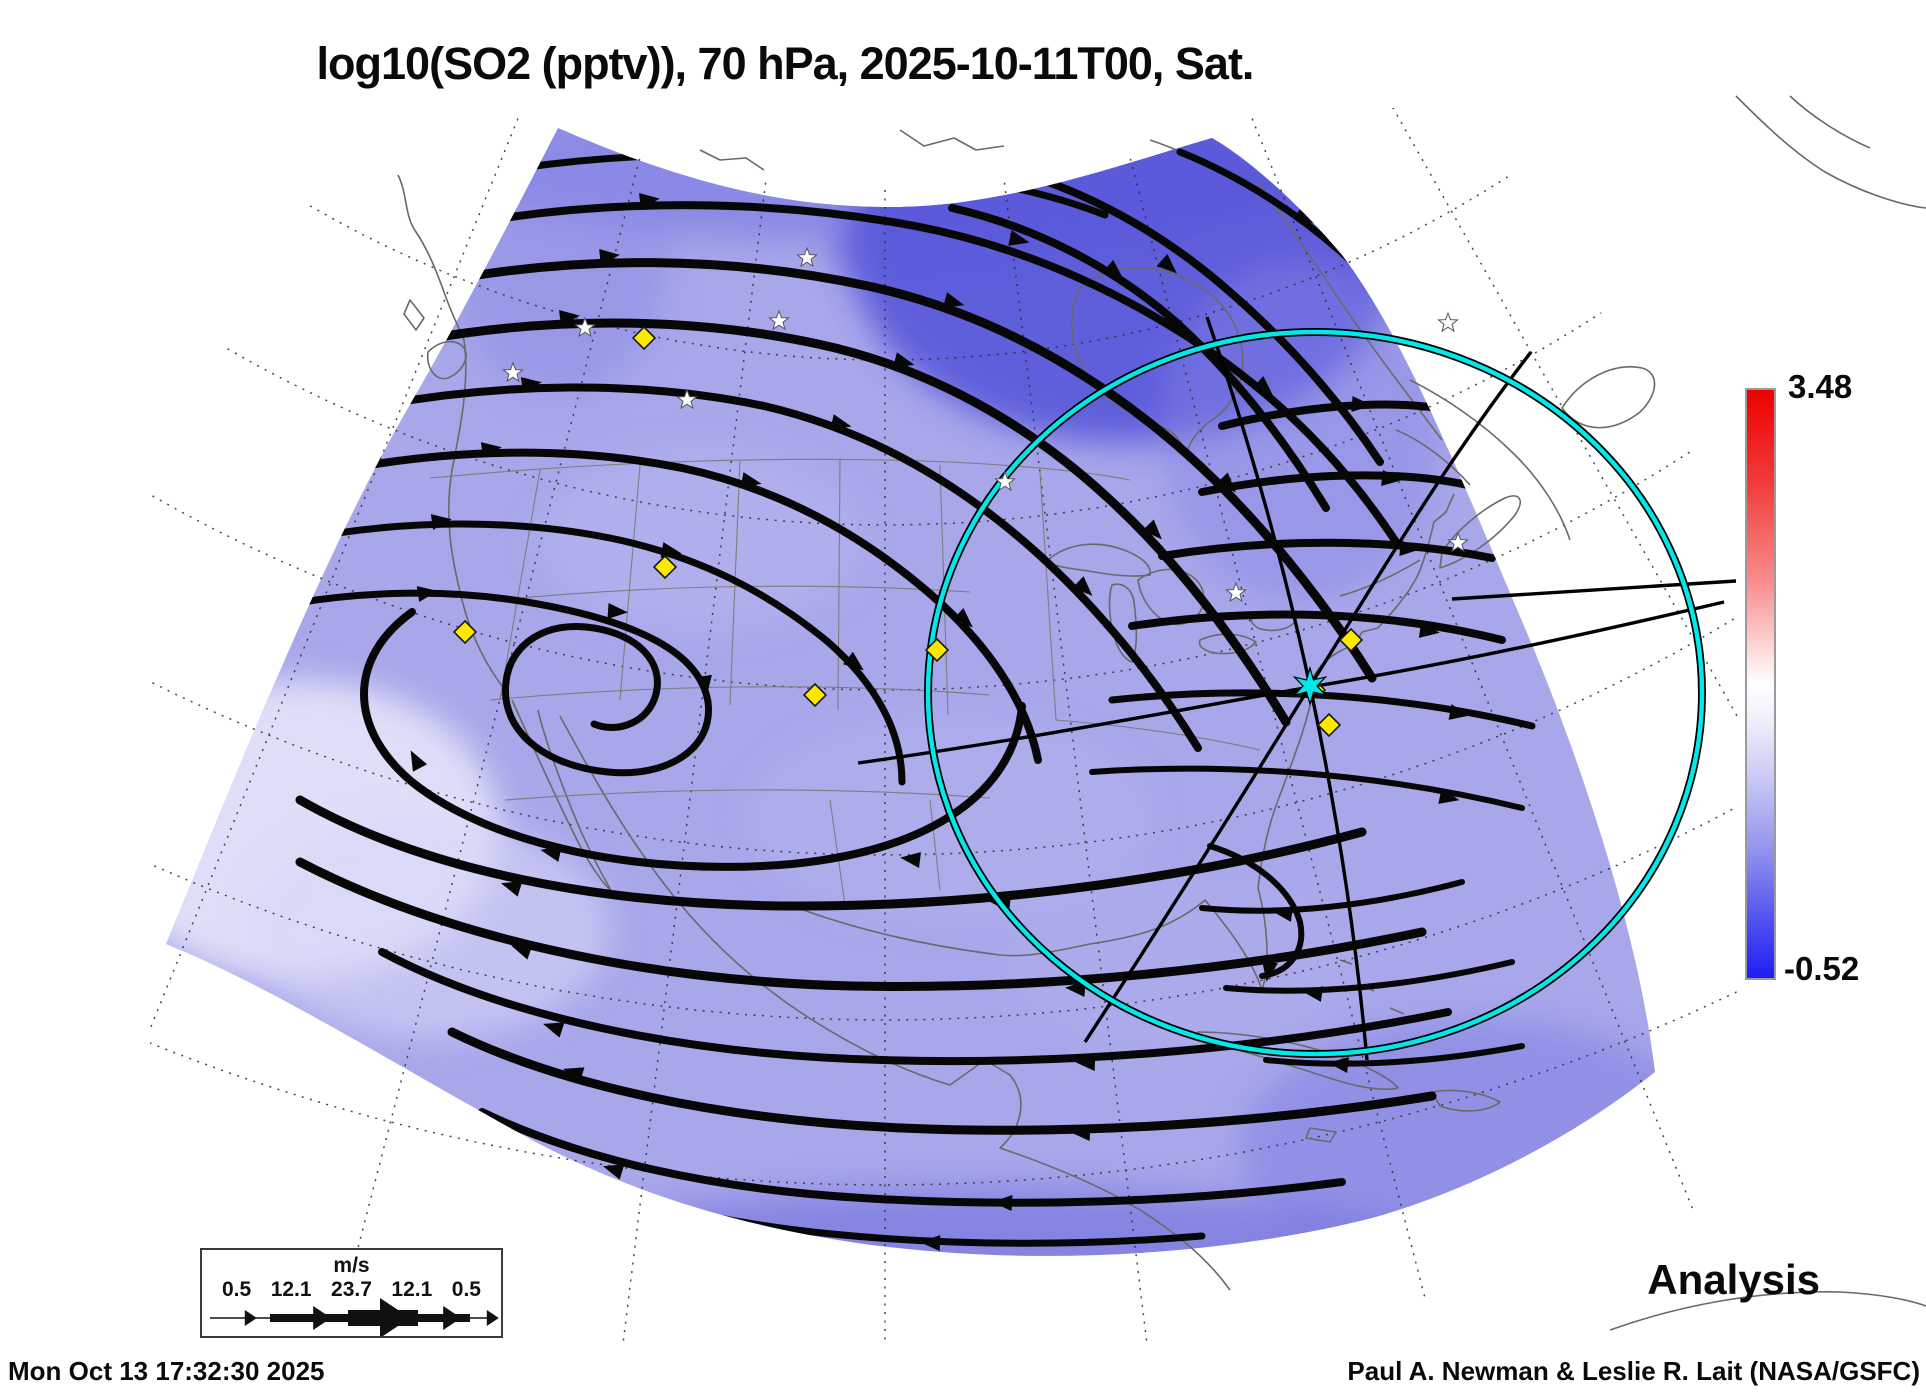 The height and width of the screenshot is (1394, 1926). I want to click on wind-legend-values: 0.5 12.1 23.7 12.1 0.5, so click(351, 1290).